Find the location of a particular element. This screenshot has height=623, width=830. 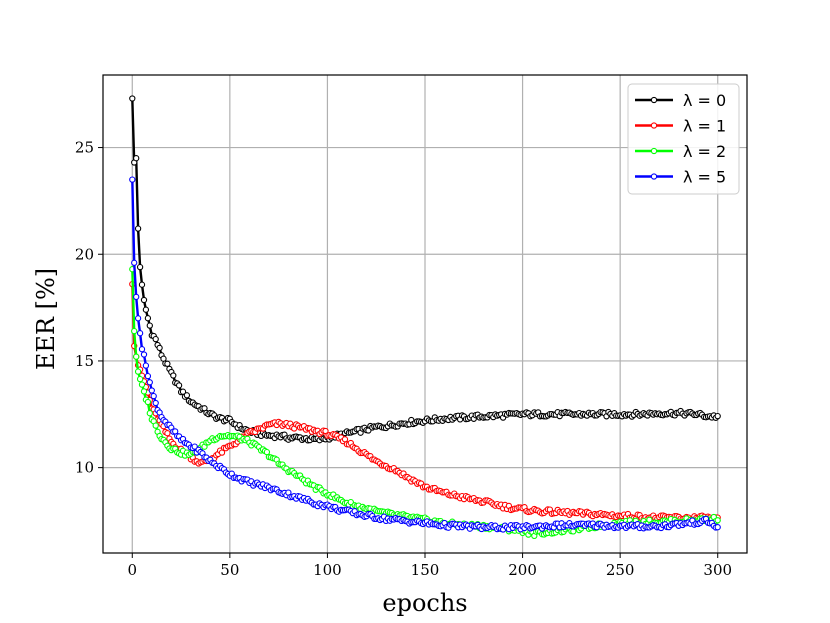

legend-box is located at coordinates (683, 139).